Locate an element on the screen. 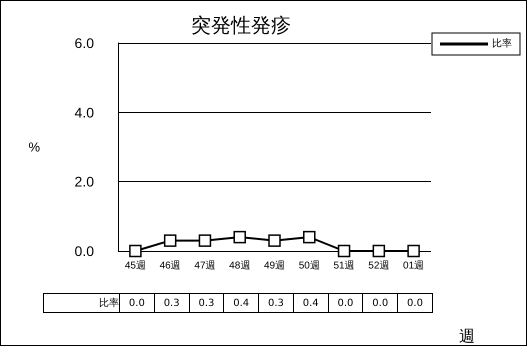 The height and width of the screenshot is (346, 527). y-tick-label: 0.0 is located at coordinates (84, 251).